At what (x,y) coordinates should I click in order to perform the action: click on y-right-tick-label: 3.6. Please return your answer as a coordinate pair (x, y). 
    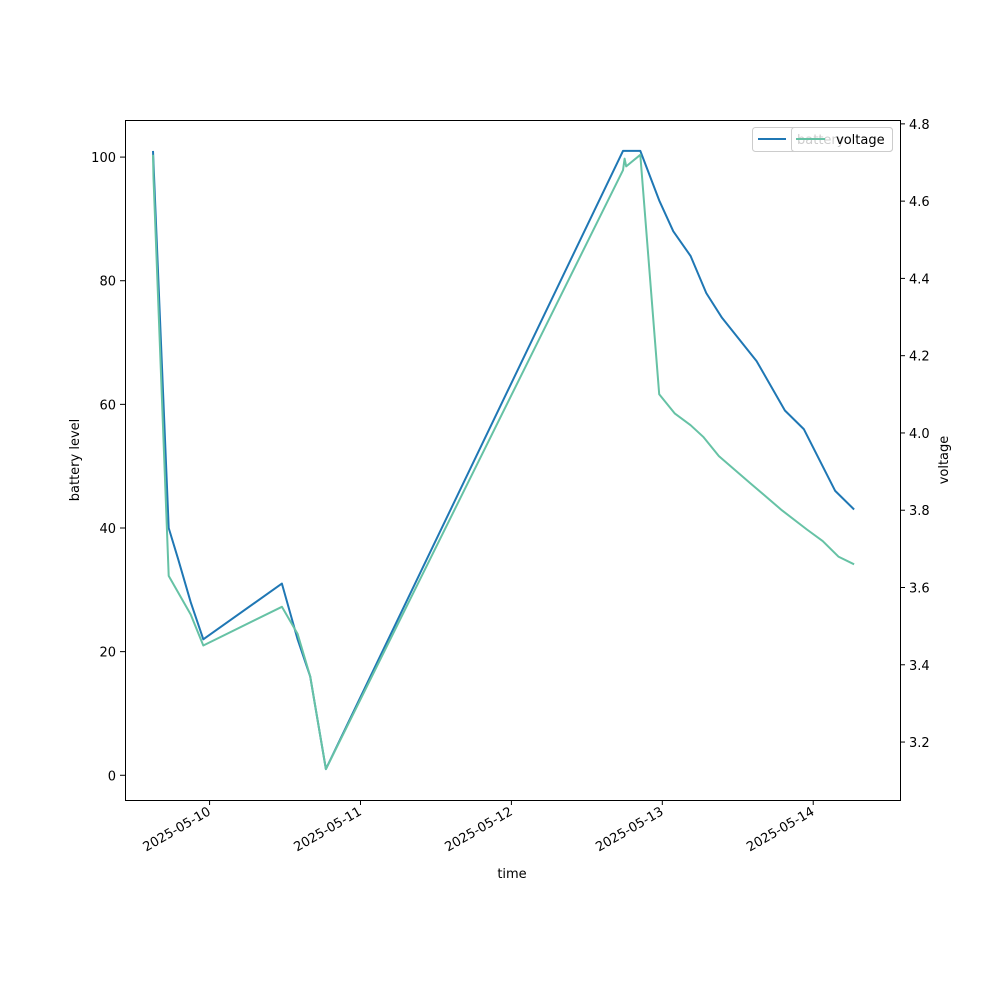
    Looking at the image, I should click on (919, 589).